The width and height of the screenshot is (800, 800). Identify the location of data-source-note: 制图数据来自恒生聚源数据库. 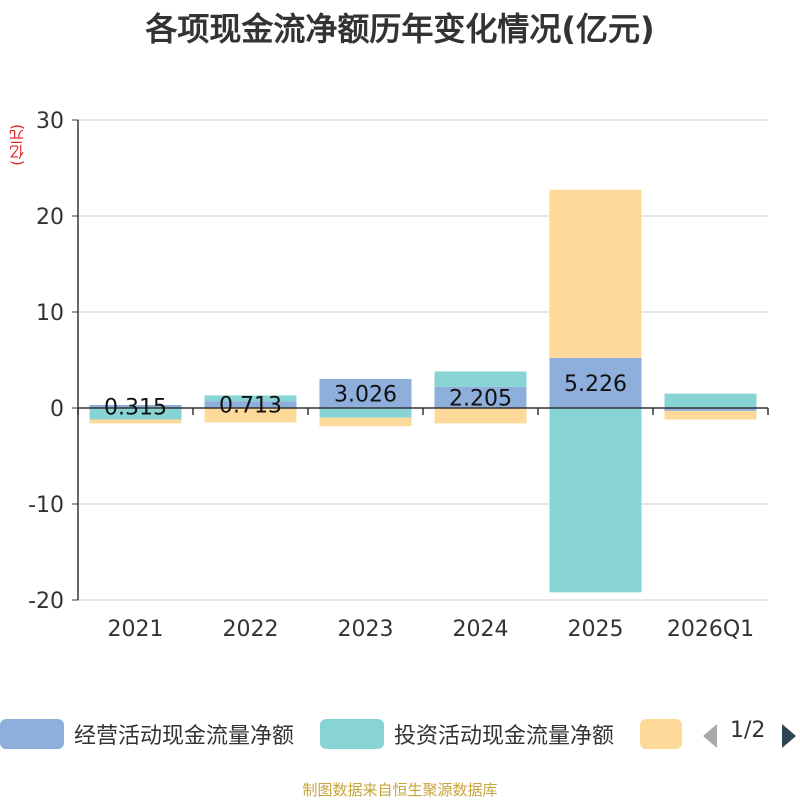
(400, 790).